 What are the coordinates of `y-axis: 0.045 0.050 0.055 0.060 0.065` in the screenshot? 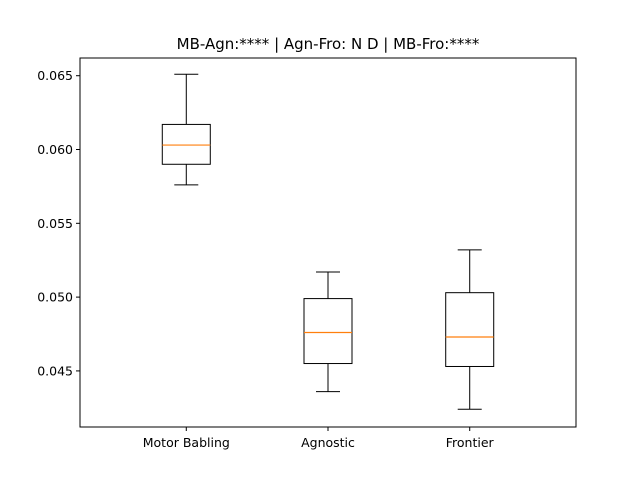 It's located at (58, 223).